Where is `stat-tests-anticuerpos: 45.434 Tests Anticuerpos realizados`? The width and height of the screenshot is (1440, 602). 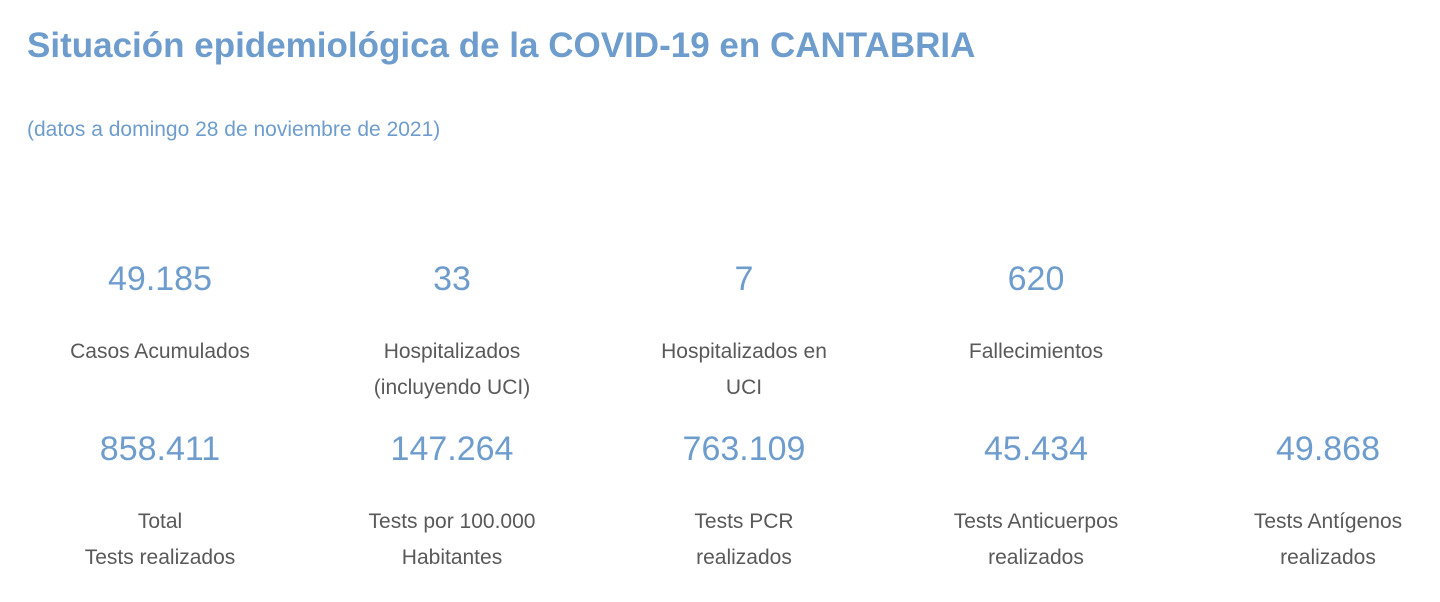
stat-tests-anticuerpos: 45.434 Tests Anticuerpos realizados is located at coordinates (1036, 504).